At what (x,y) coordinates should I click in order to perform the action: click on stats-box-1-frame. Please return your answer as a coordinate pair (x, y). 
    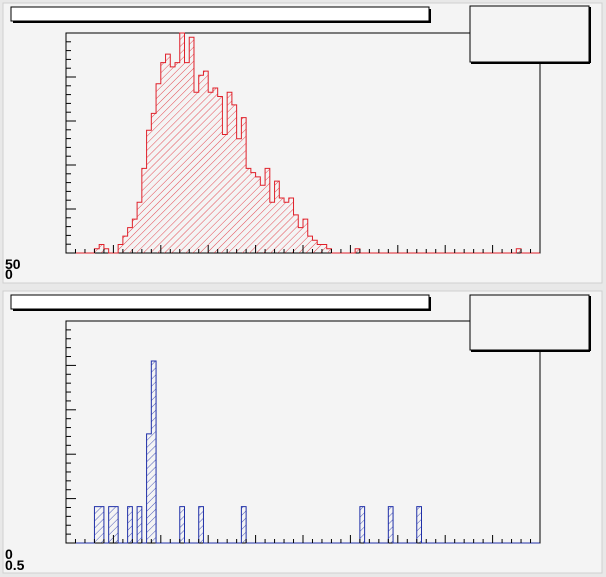
    Looking at the image, I should click on (529, 34).